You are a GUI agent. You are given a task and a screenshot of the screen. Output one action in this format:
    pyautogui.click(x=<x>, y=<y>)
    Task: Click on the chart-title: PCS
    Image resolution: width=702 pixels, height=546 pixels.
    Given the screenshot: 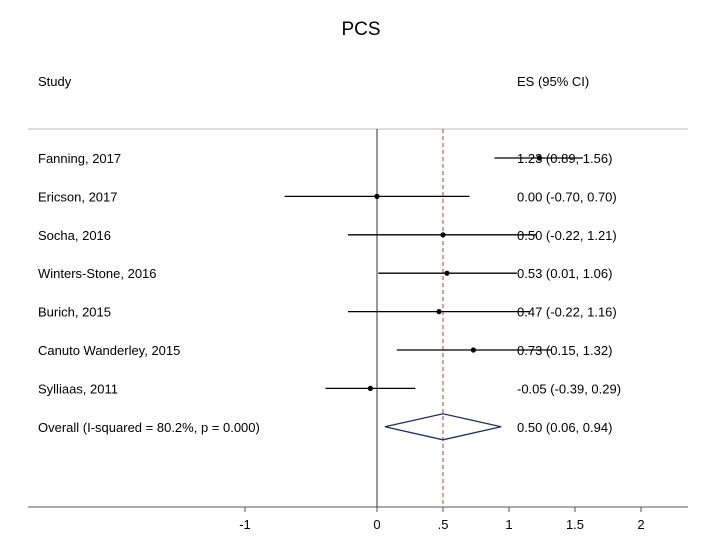 What is the action you would take?
    pyautogui.click(x=360, y=29)
    